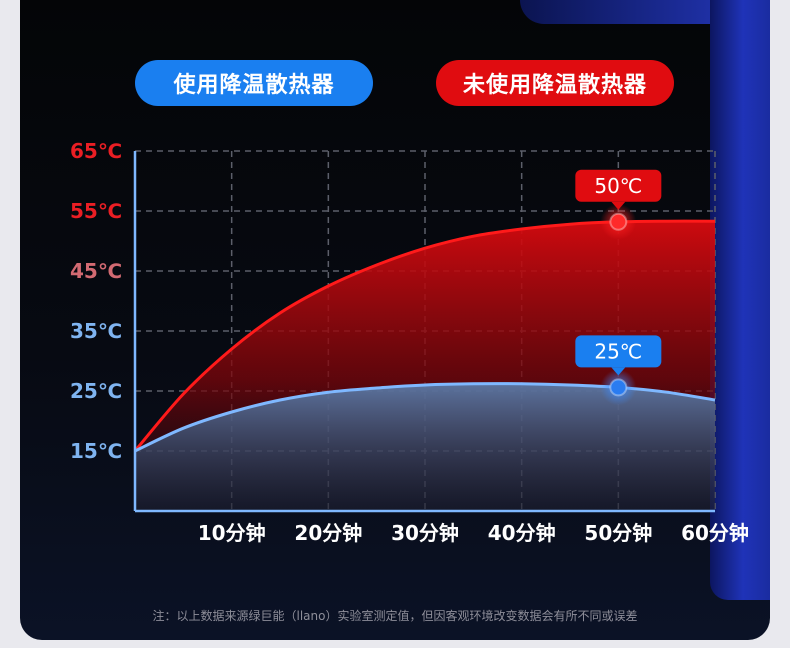  What do you see at coordinates (254, 83) in the screenshot?
I see `legend-with-cooler: 使用降温散热器` at bounding box center [254, 83].